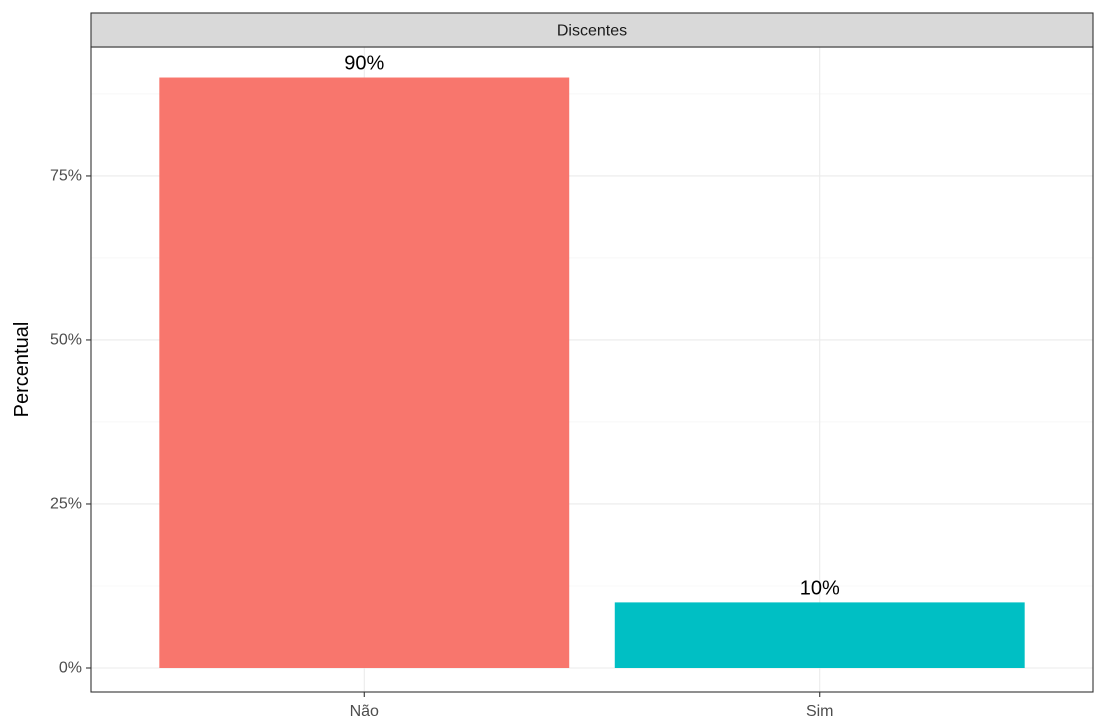 The width and height of the screenshot is (1094, 726). What do you see at coordinates (22, 370) in the screenshot?
I see `y-axis-title: Percentual` at bounding box center [22, 370].